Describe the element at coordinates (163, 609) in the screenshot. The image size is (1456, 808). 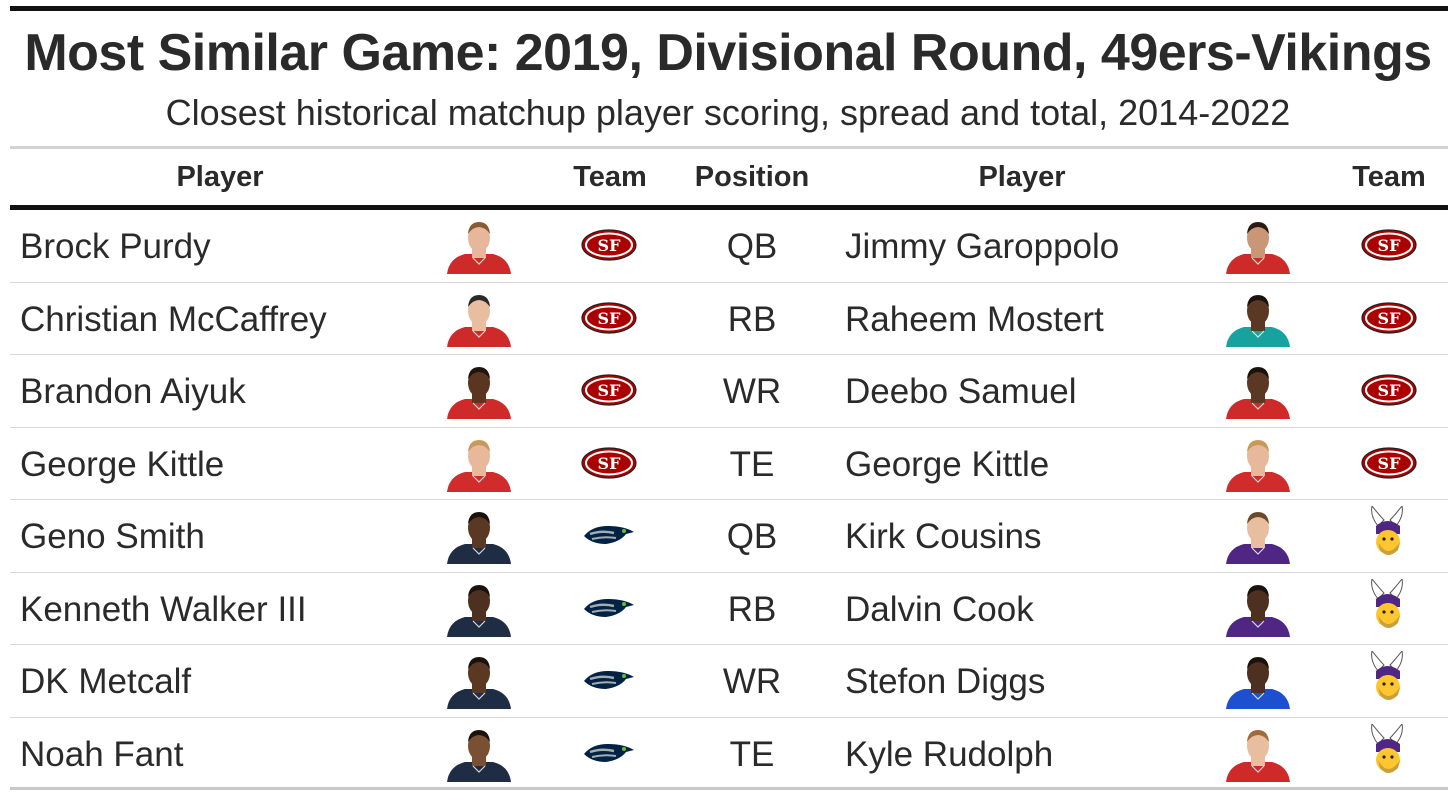
I see `player-name: Kenneth Walker III` at that location.